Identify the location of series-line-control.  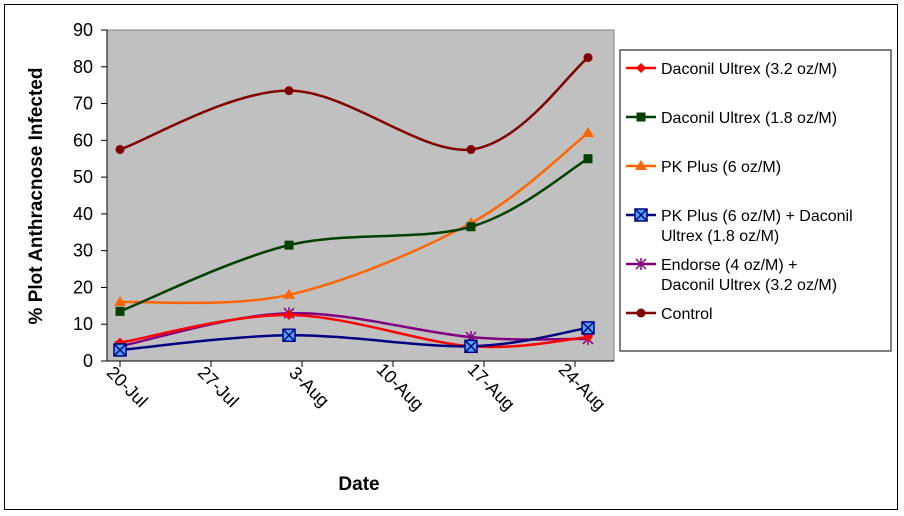
(354, 103).